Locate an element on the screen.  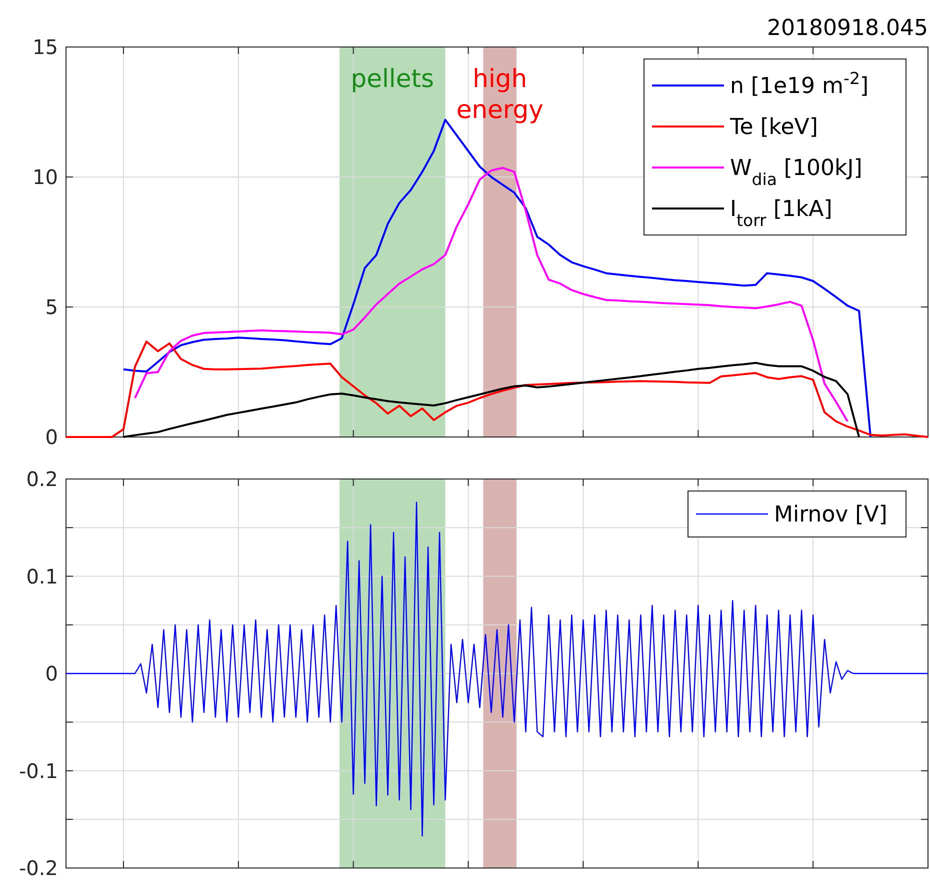
legend-label: Mirnov [V] is located at coordinates (831, 515).